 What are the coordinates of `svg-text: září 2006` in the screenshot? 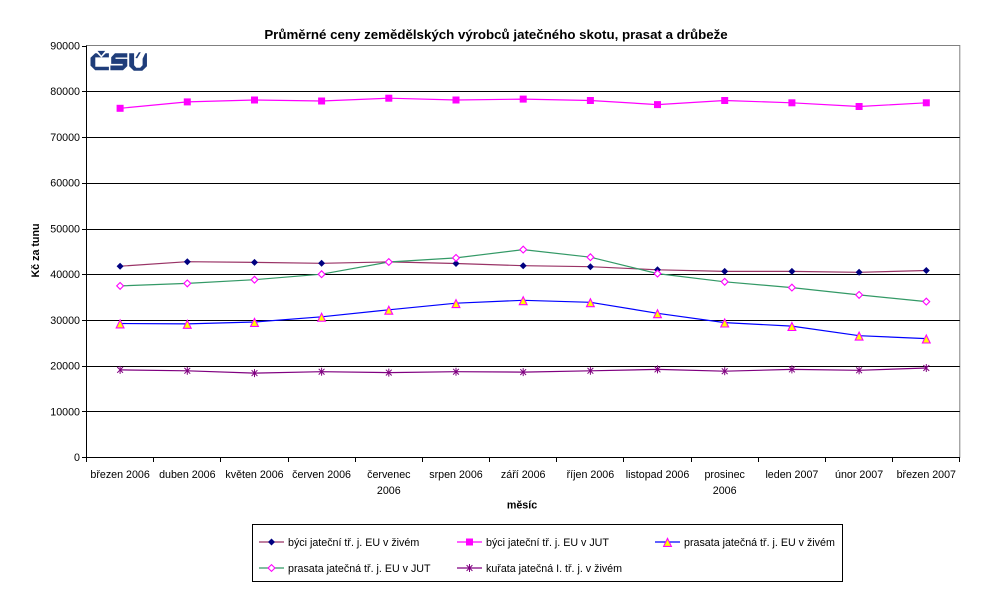 It's located at (523, 475).